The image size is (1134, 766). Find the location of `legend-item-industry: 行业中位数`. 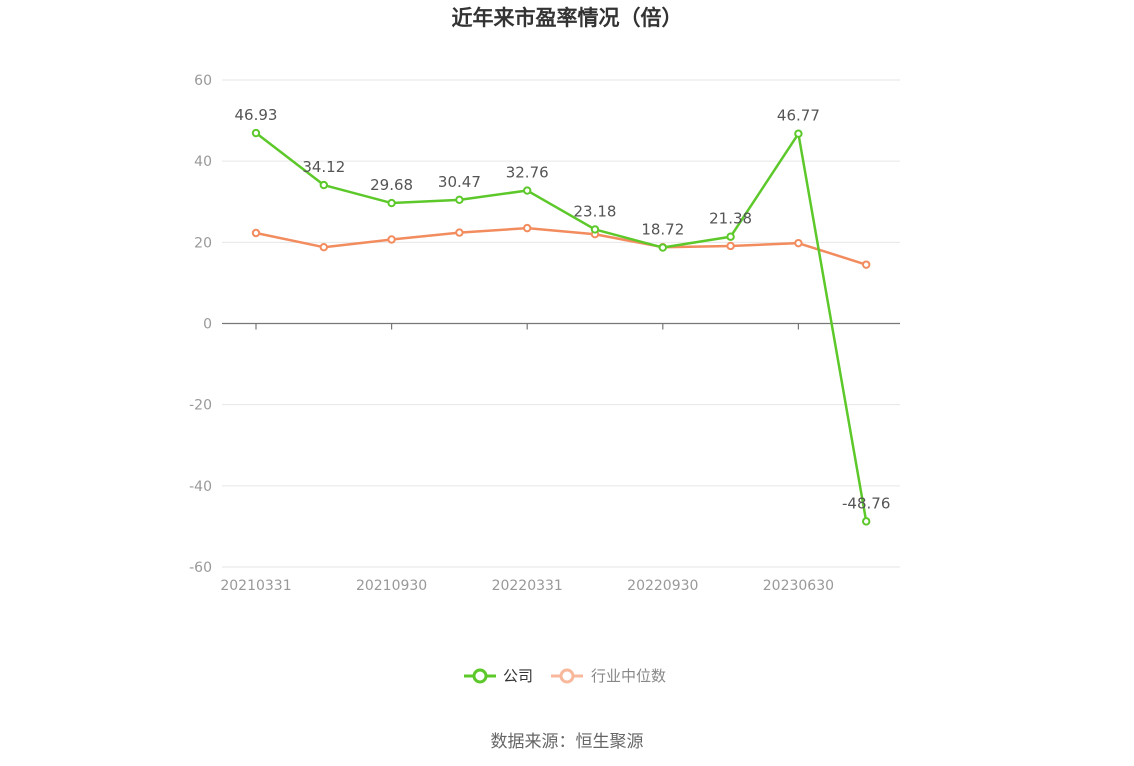

legend-item-industry: 行业中位数 is located at coordinates (608, 676).